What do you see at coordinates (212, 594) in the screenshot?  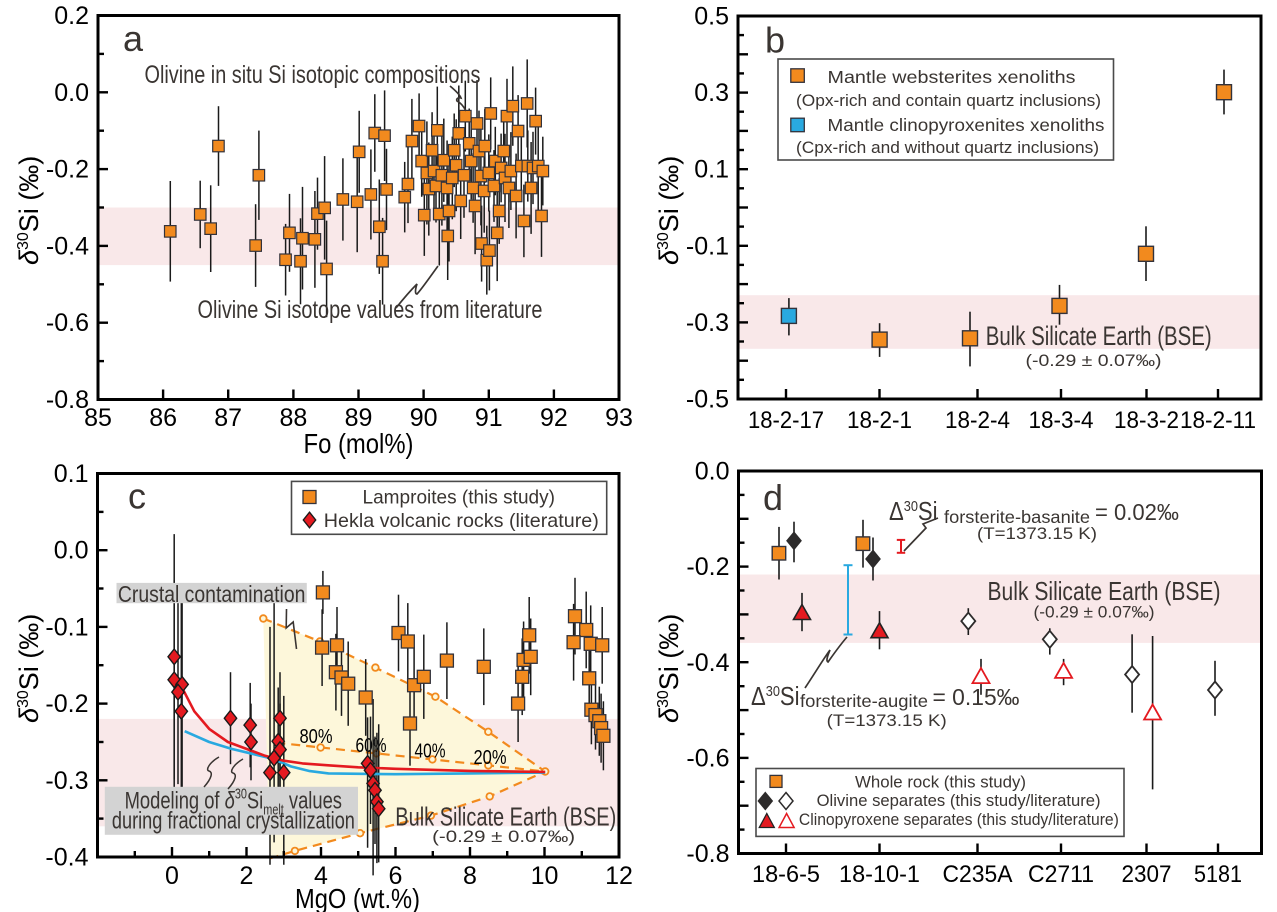 I see `svg-text: Crustal contamination` at bounding box center [212, 594].